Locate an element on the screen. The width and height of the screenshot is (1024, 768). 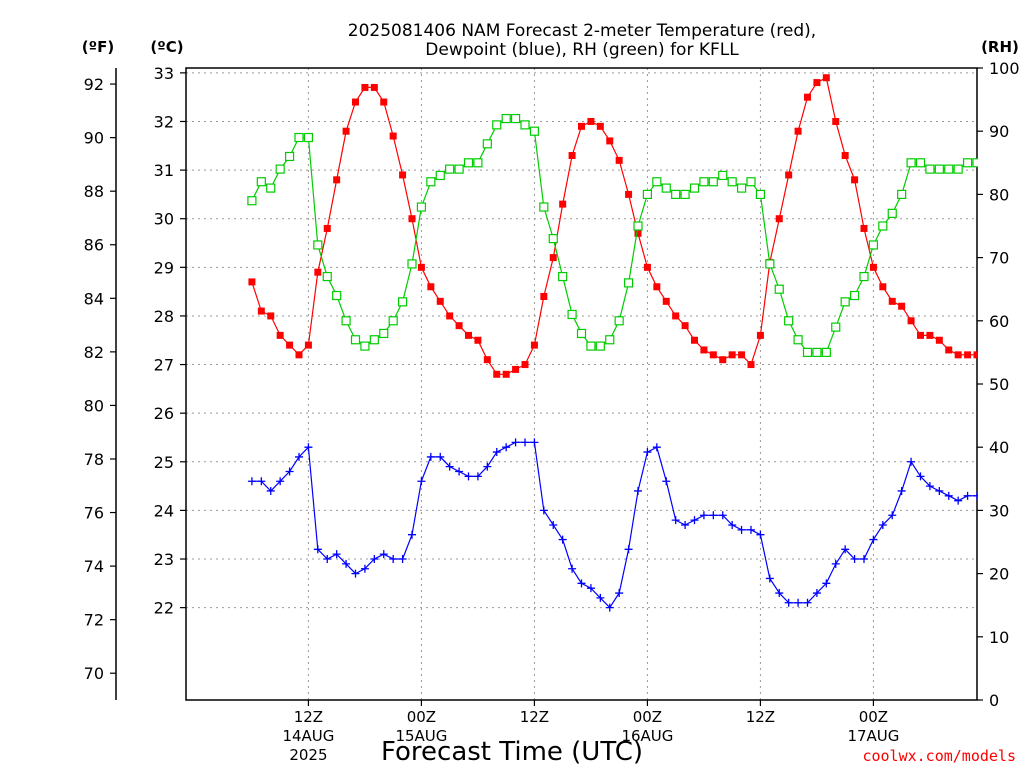
rh-tick-label: 80 is located at coordinates (999, 194).